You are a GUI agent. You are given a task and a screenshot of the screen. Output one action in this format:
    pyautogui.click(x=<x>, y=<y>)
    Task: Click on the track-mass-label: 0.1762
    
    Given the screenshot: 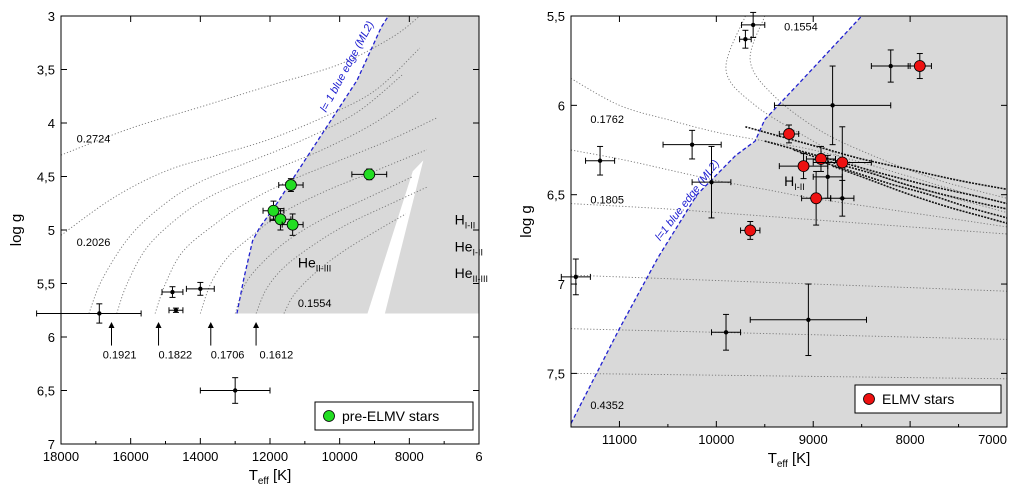 What is the action you would take?
    pyautogui.click(x=607, y=120)
    